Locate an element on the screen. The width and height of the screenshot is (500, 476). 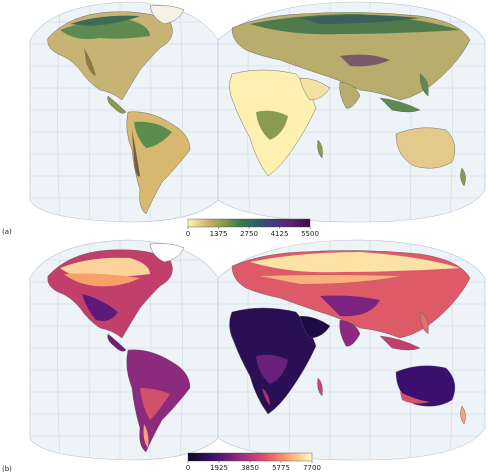
colorbar-b-ticks: 0 1925 3850 5775 7700 is located at coordinates (253, 466).